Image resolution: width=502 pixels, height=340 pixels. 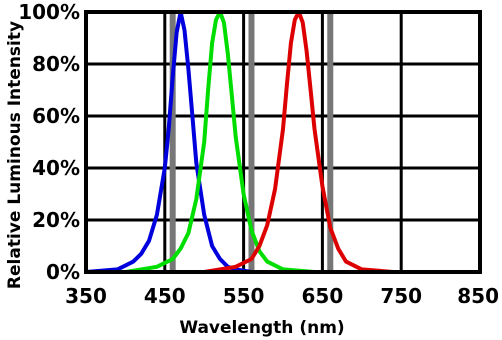 What do you see at coordinates (56, 168) in the screenshot?
I see `y-tick-label-40: 40%` at bounding box center [56, 168].